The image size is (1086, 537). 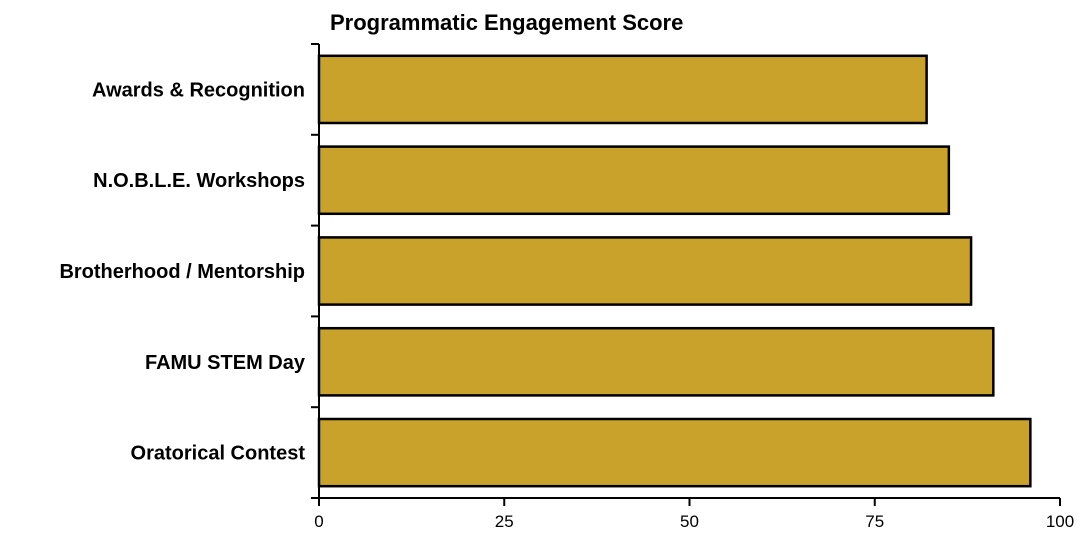 I want to click on x-tick-label-0: 0, so click(x=318, y=521).